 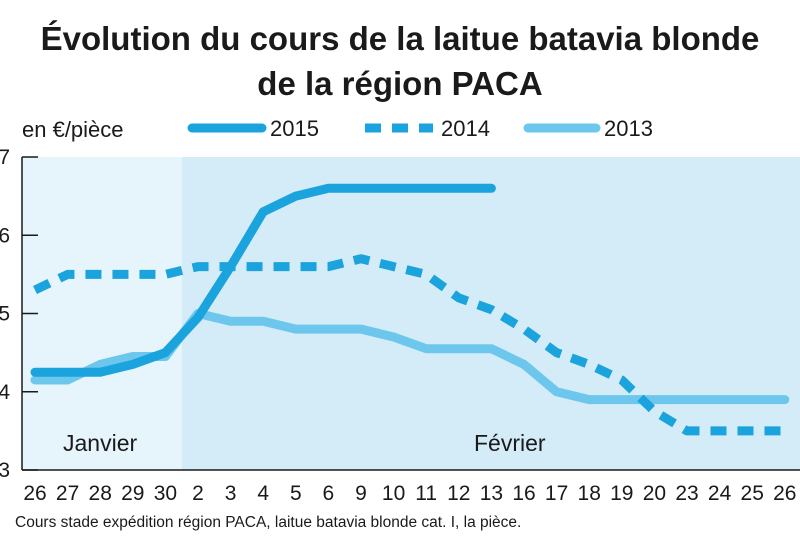 What do you see at coordinates (132, 493) in the screenshot?
I see `x-tick-label: 29` at bounding box center [132, 493].